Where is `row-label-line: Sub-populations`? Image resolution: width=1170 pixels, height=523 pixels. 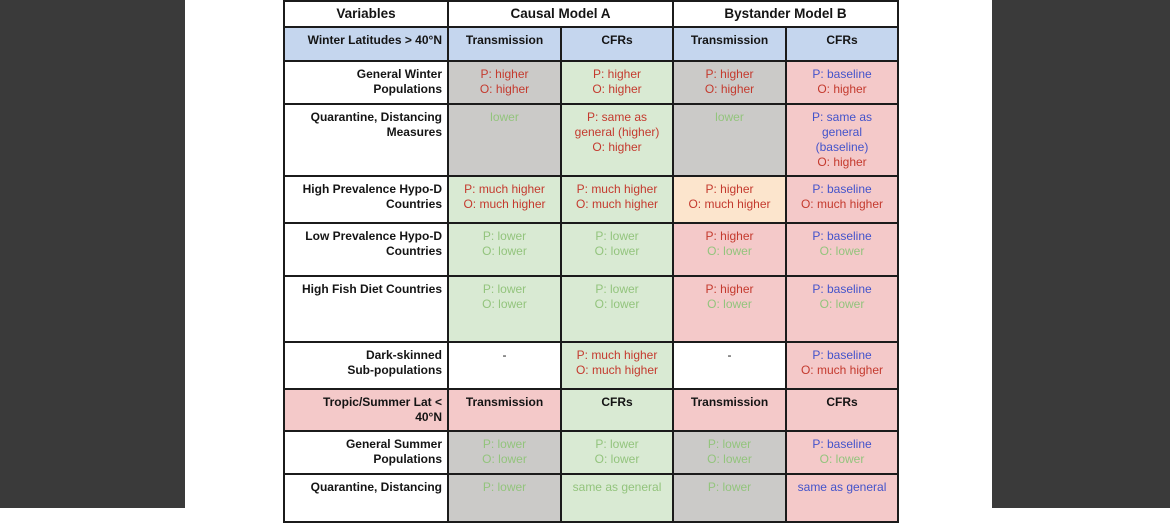
row-label-line: Sub-populations is located at coordinates (394, 370).